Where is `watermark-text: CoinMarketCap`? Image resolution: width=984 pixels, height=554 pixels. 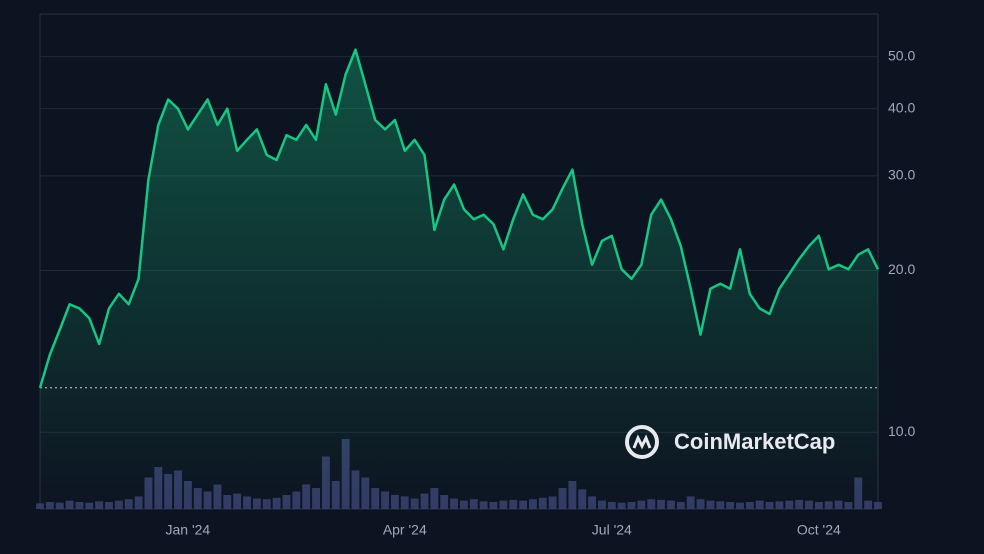
watermark-text: CoinMarketCap is located at coordinates (754, 441).